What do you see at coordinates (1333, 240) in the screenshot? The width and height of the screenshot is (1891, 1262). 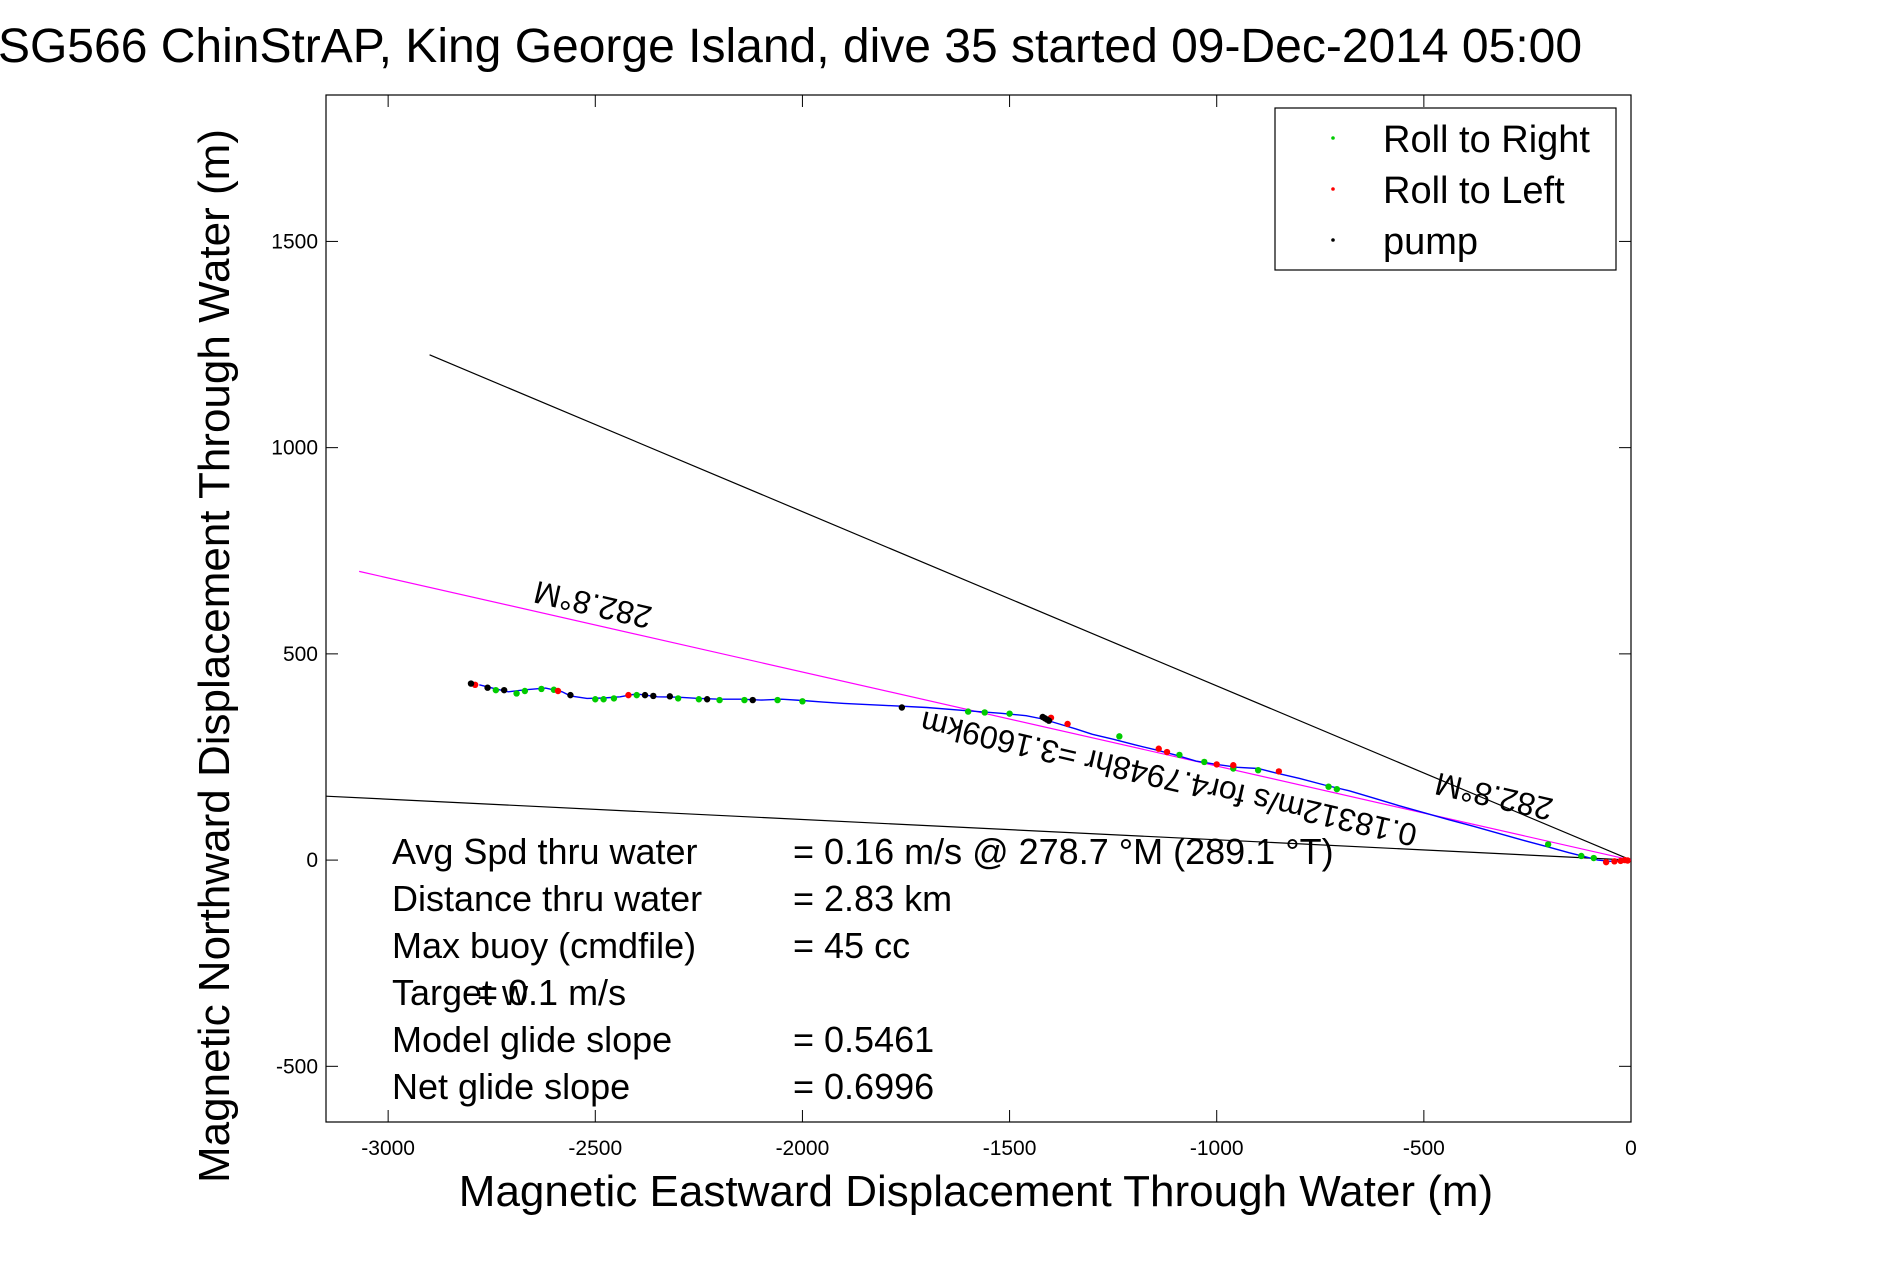 I see `legend-marker-pump` at bounding box center [1333, 240].